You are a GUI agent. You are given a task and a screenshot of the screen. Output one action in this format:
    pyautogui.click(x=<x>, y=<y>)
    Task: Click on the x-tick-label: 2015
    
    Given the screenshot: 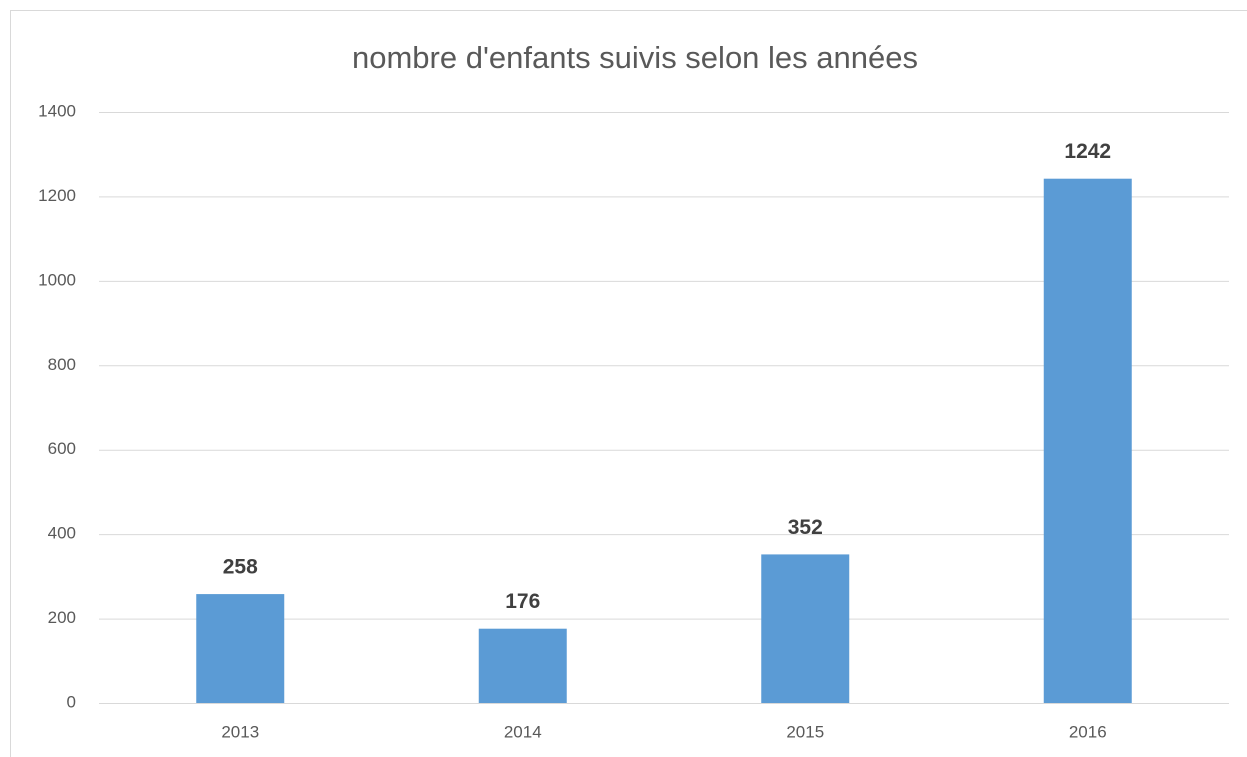 What is the action you would take?
    pyautogui.click(x=805, y=731)
    